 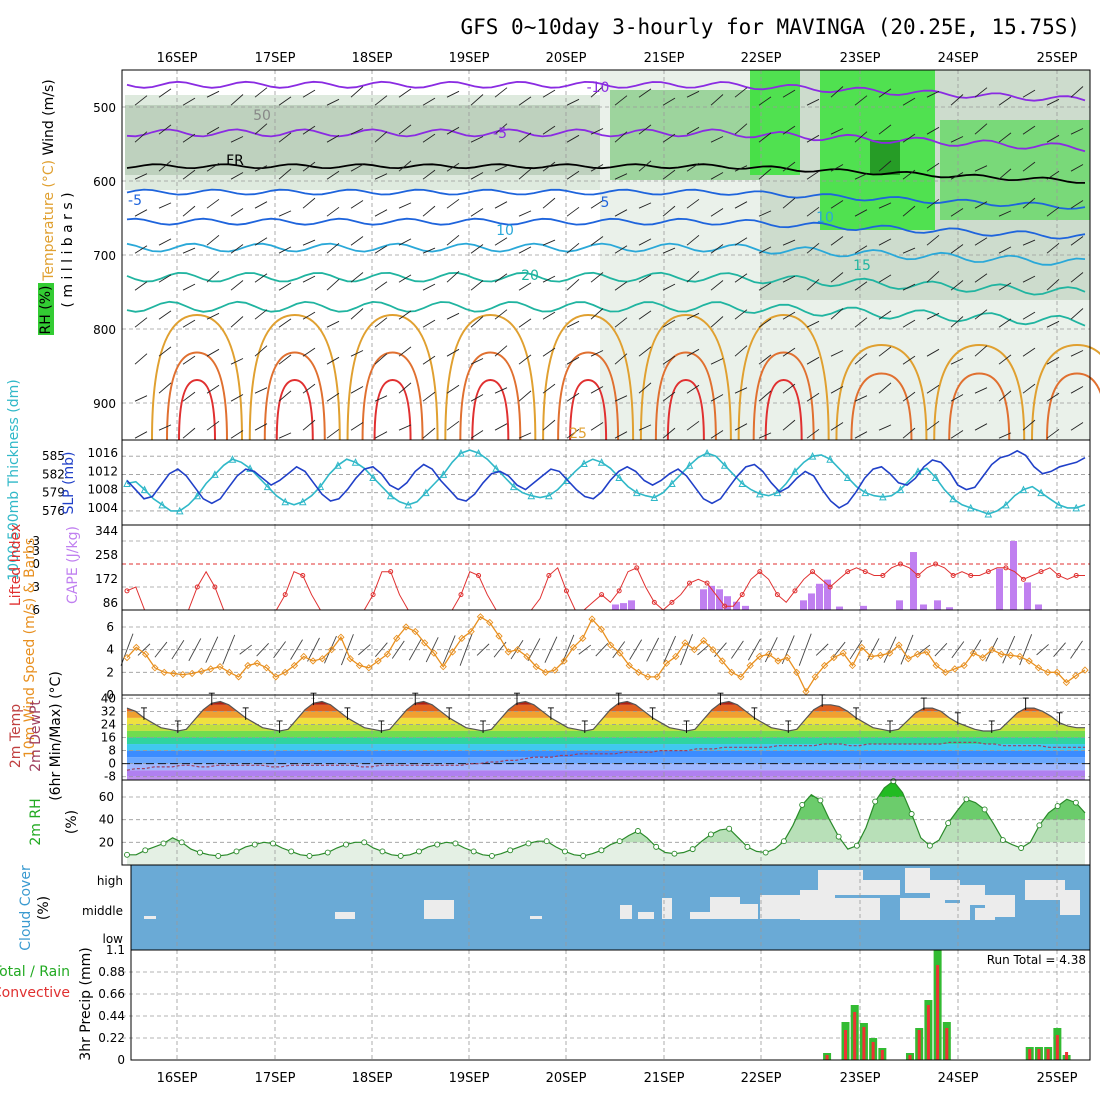 I want to click on li-tick: -3, so click(x=34, y=551).